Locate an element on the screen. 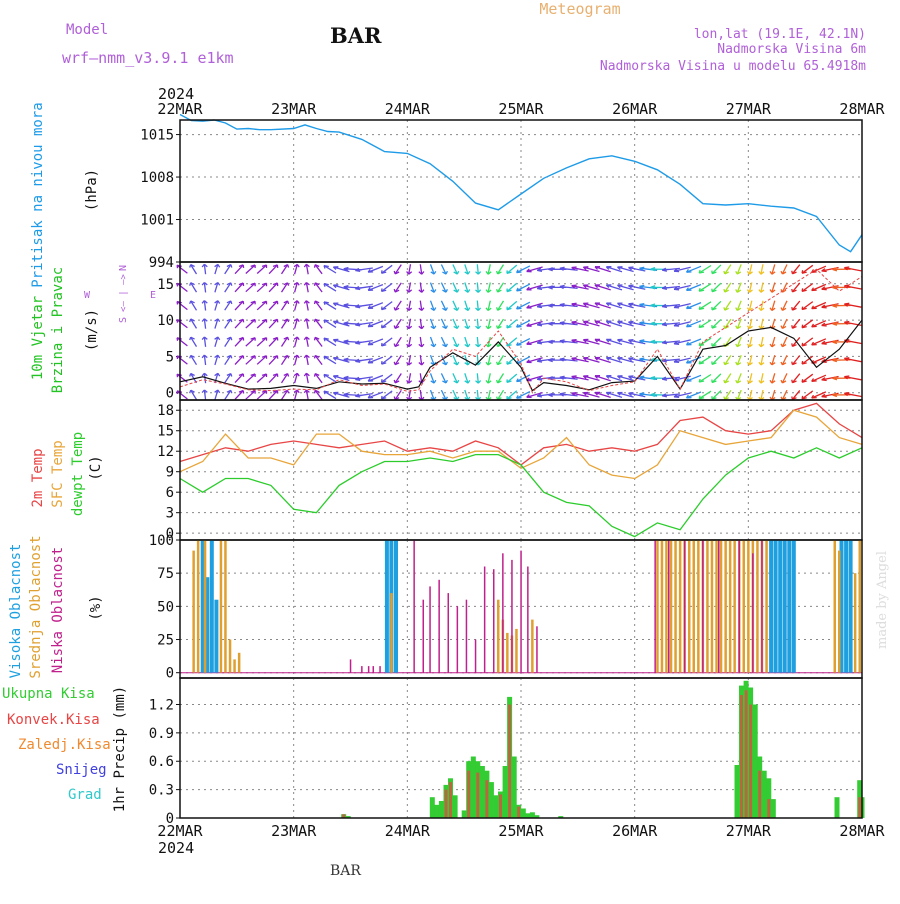 Image resolution: width=900 pixels, height=904 pixels. y-tick-label: 1015 is located at coordinates (157, 136).